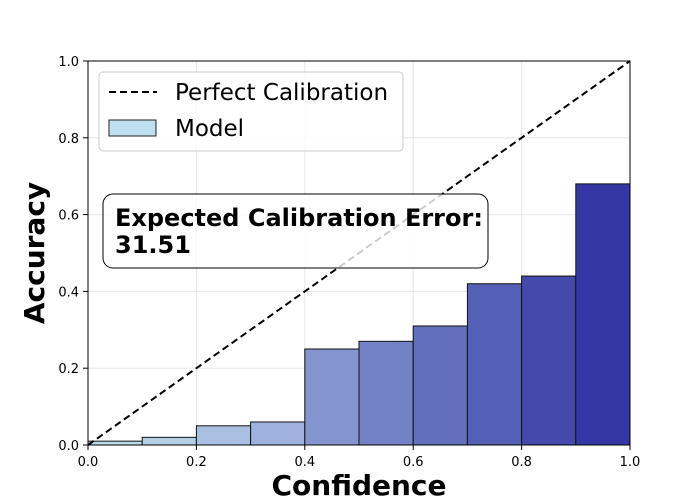 The height and width of the screenshot is (500, 700). Describe the element at coordinates (132, 128) in the screenshot. I see `legend-model-patch` at that location.